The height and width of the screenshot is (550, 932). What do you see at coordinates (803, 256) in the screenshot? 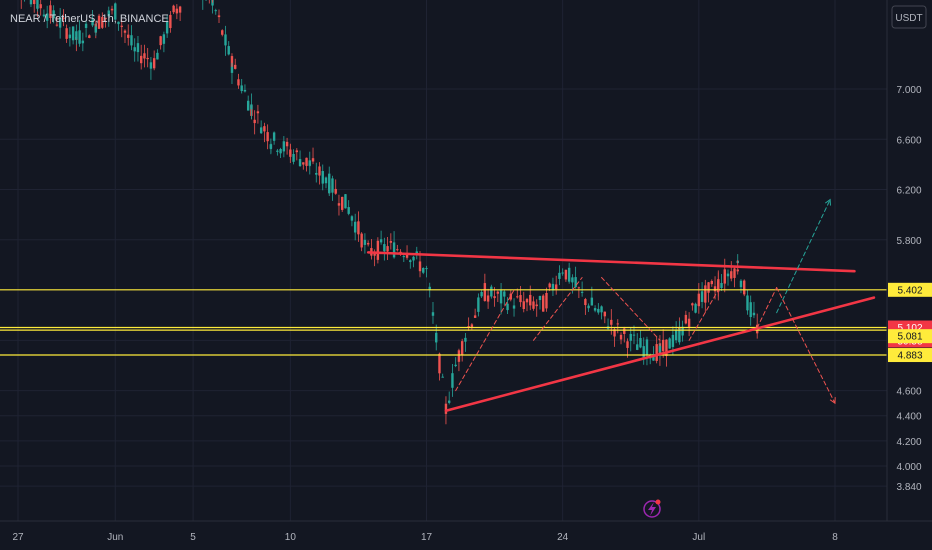
I see `projection-up-line` at bounding box center [803, 256].